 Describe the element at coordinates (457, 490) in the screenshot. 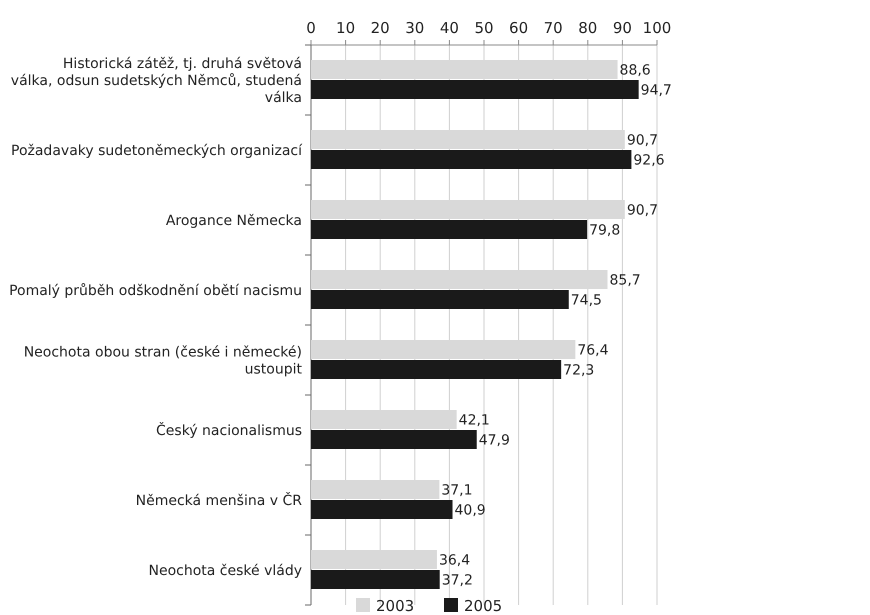

I see `data-label: 37,1` at that location.